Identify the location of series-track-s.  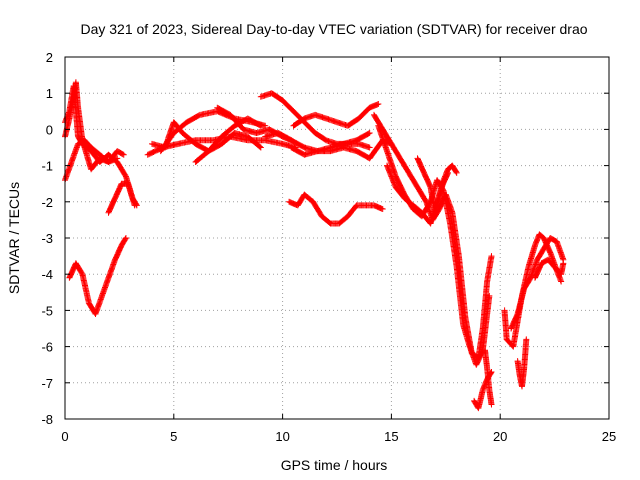
(437, 185).